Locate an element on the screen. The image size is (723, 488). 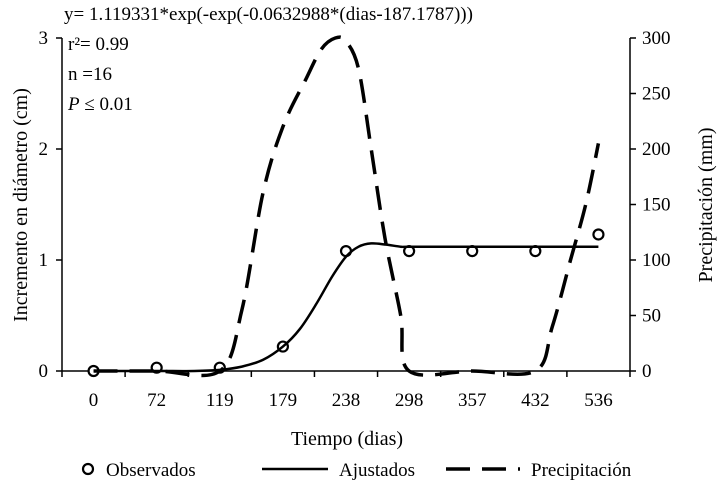
y-right-tick-label: 50 is located at coordinates (651, 316).